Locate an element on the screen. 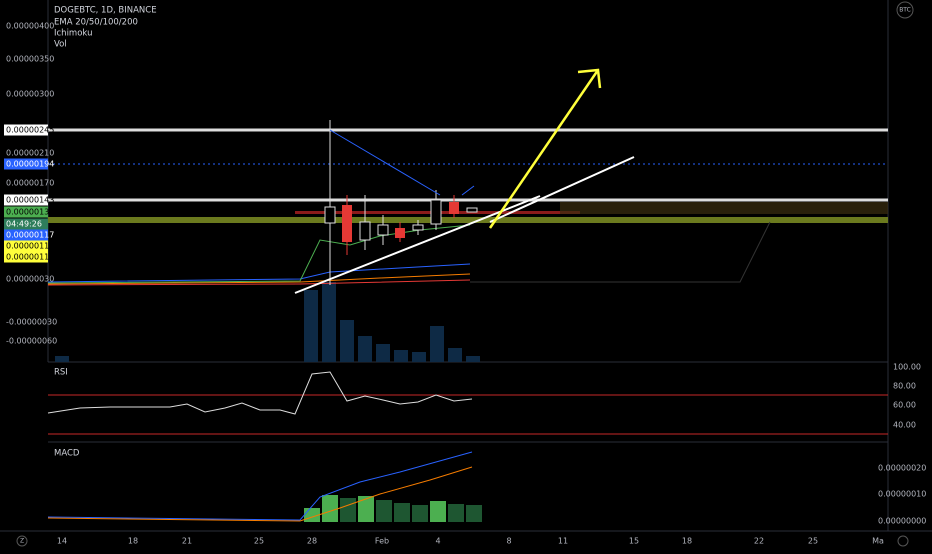  indicator-label: Vol is located at coordinates (60, 45).